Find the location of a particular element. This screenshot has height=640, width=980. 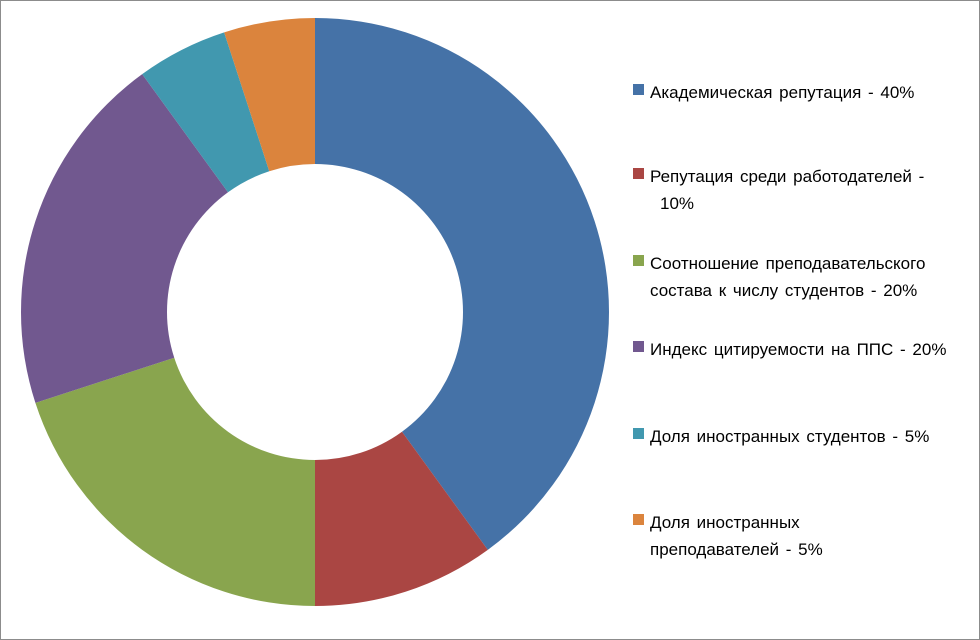

legend-label: Индекс цитируемости на ППС - 20% is located at coordinates (798, 349).